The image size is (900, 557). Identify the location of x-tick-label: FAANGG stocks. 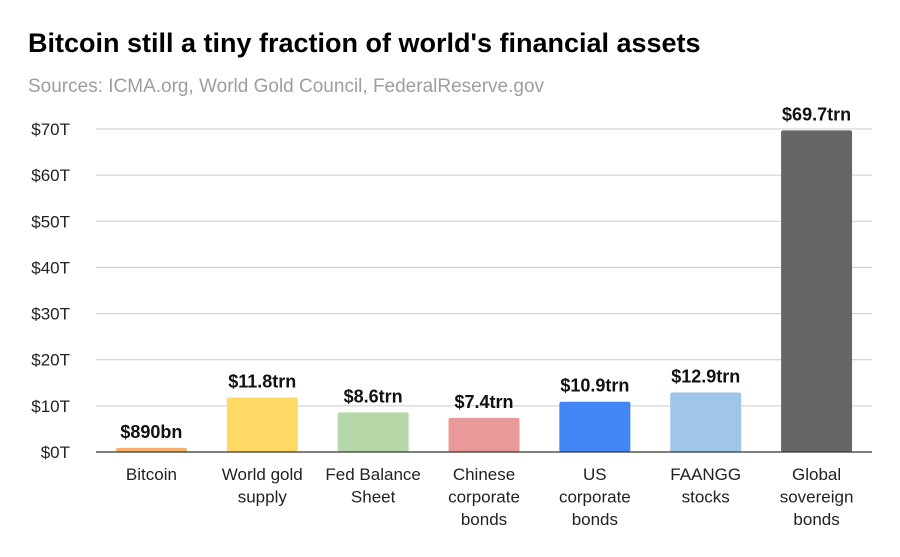
(705, 486).